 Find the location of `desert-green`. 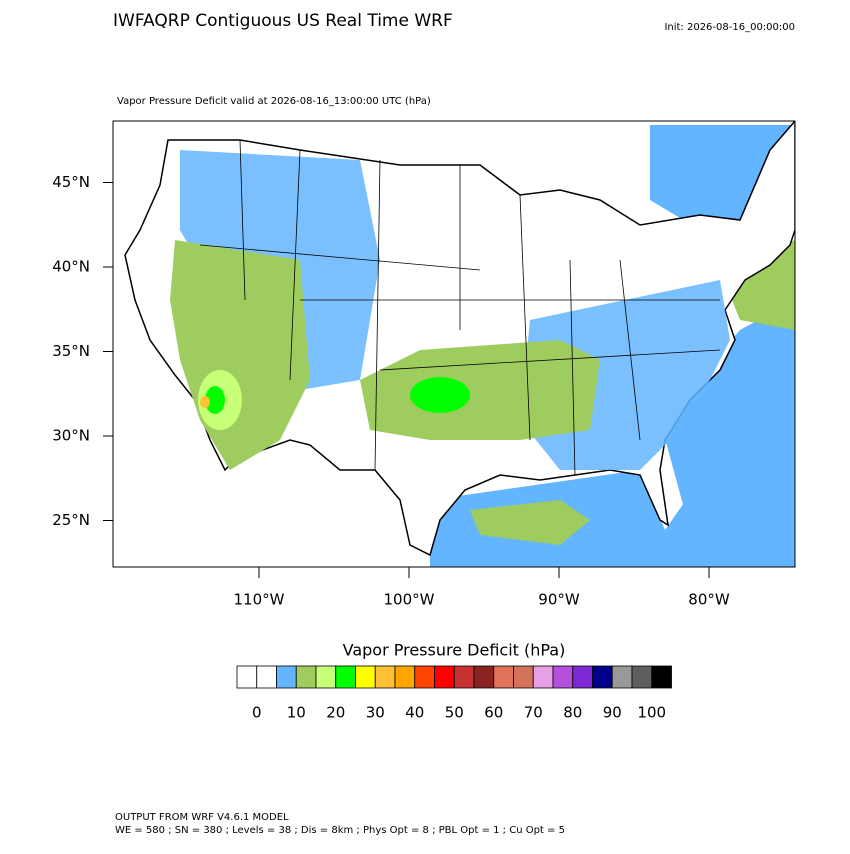

desert-green is located at coordinates (215, 400).